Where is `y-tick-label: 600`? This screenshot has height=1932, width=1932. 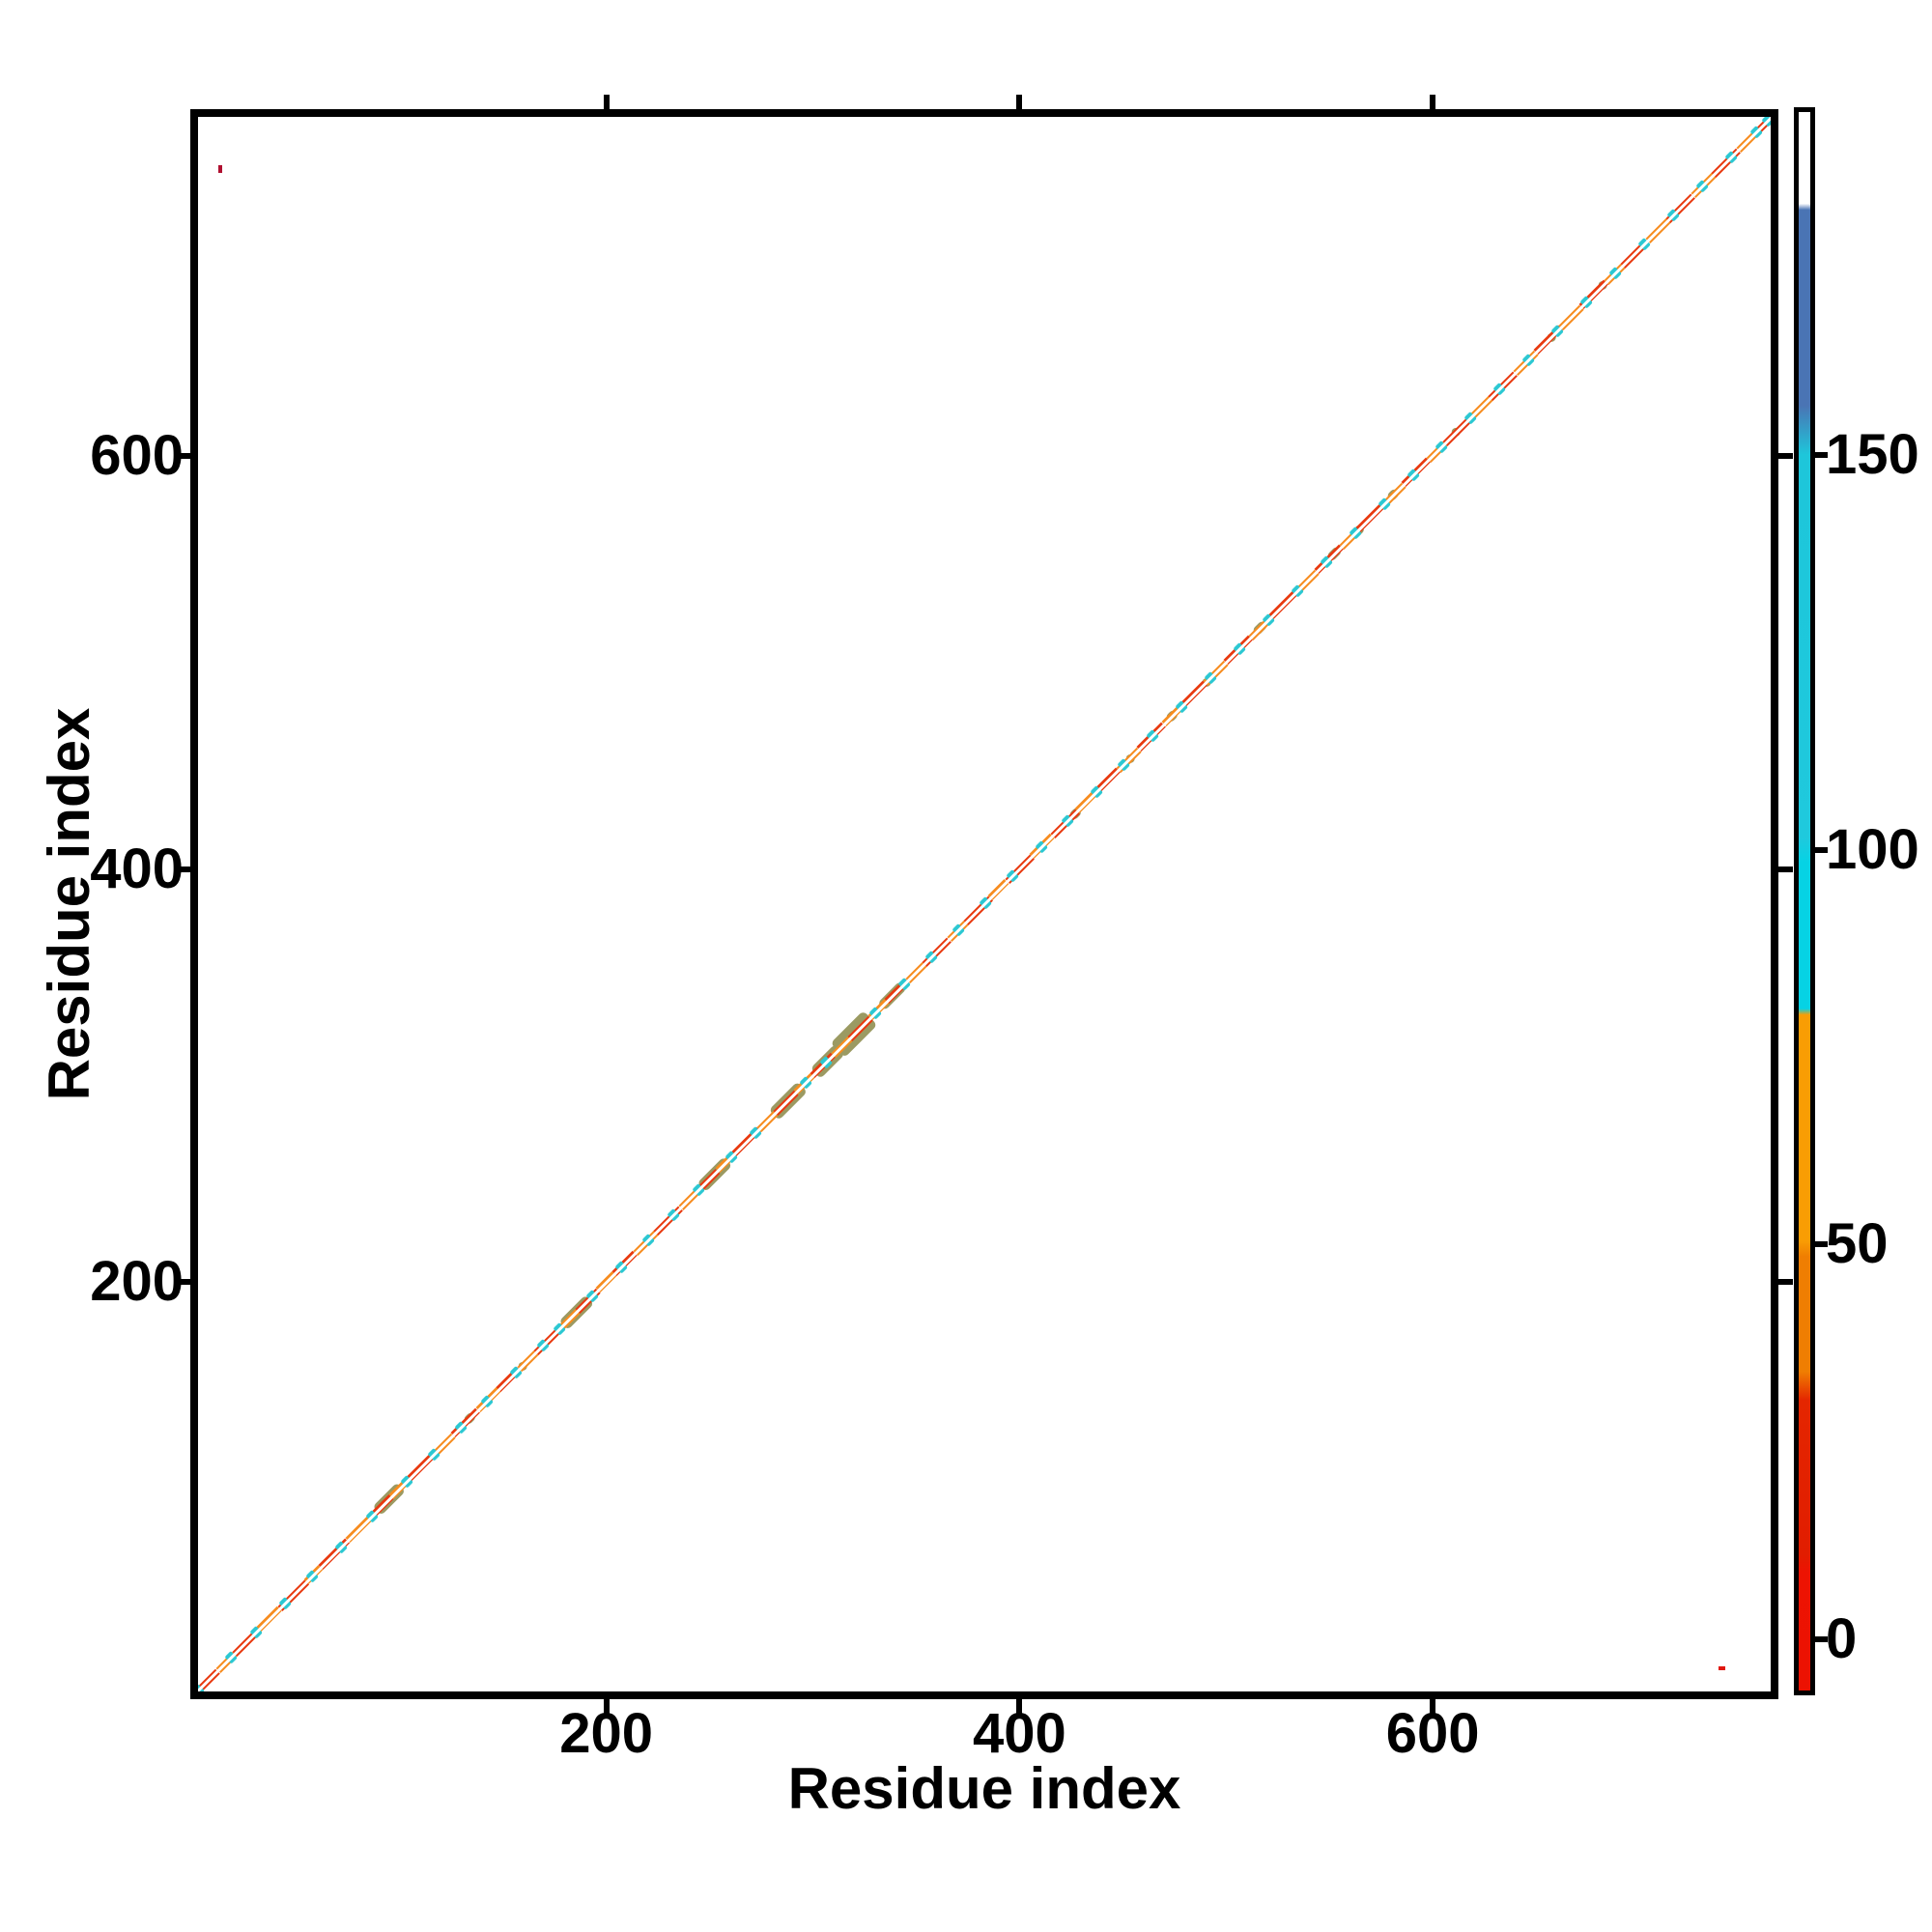
y-tick-label: 600 is located at coordinates (137, 455).